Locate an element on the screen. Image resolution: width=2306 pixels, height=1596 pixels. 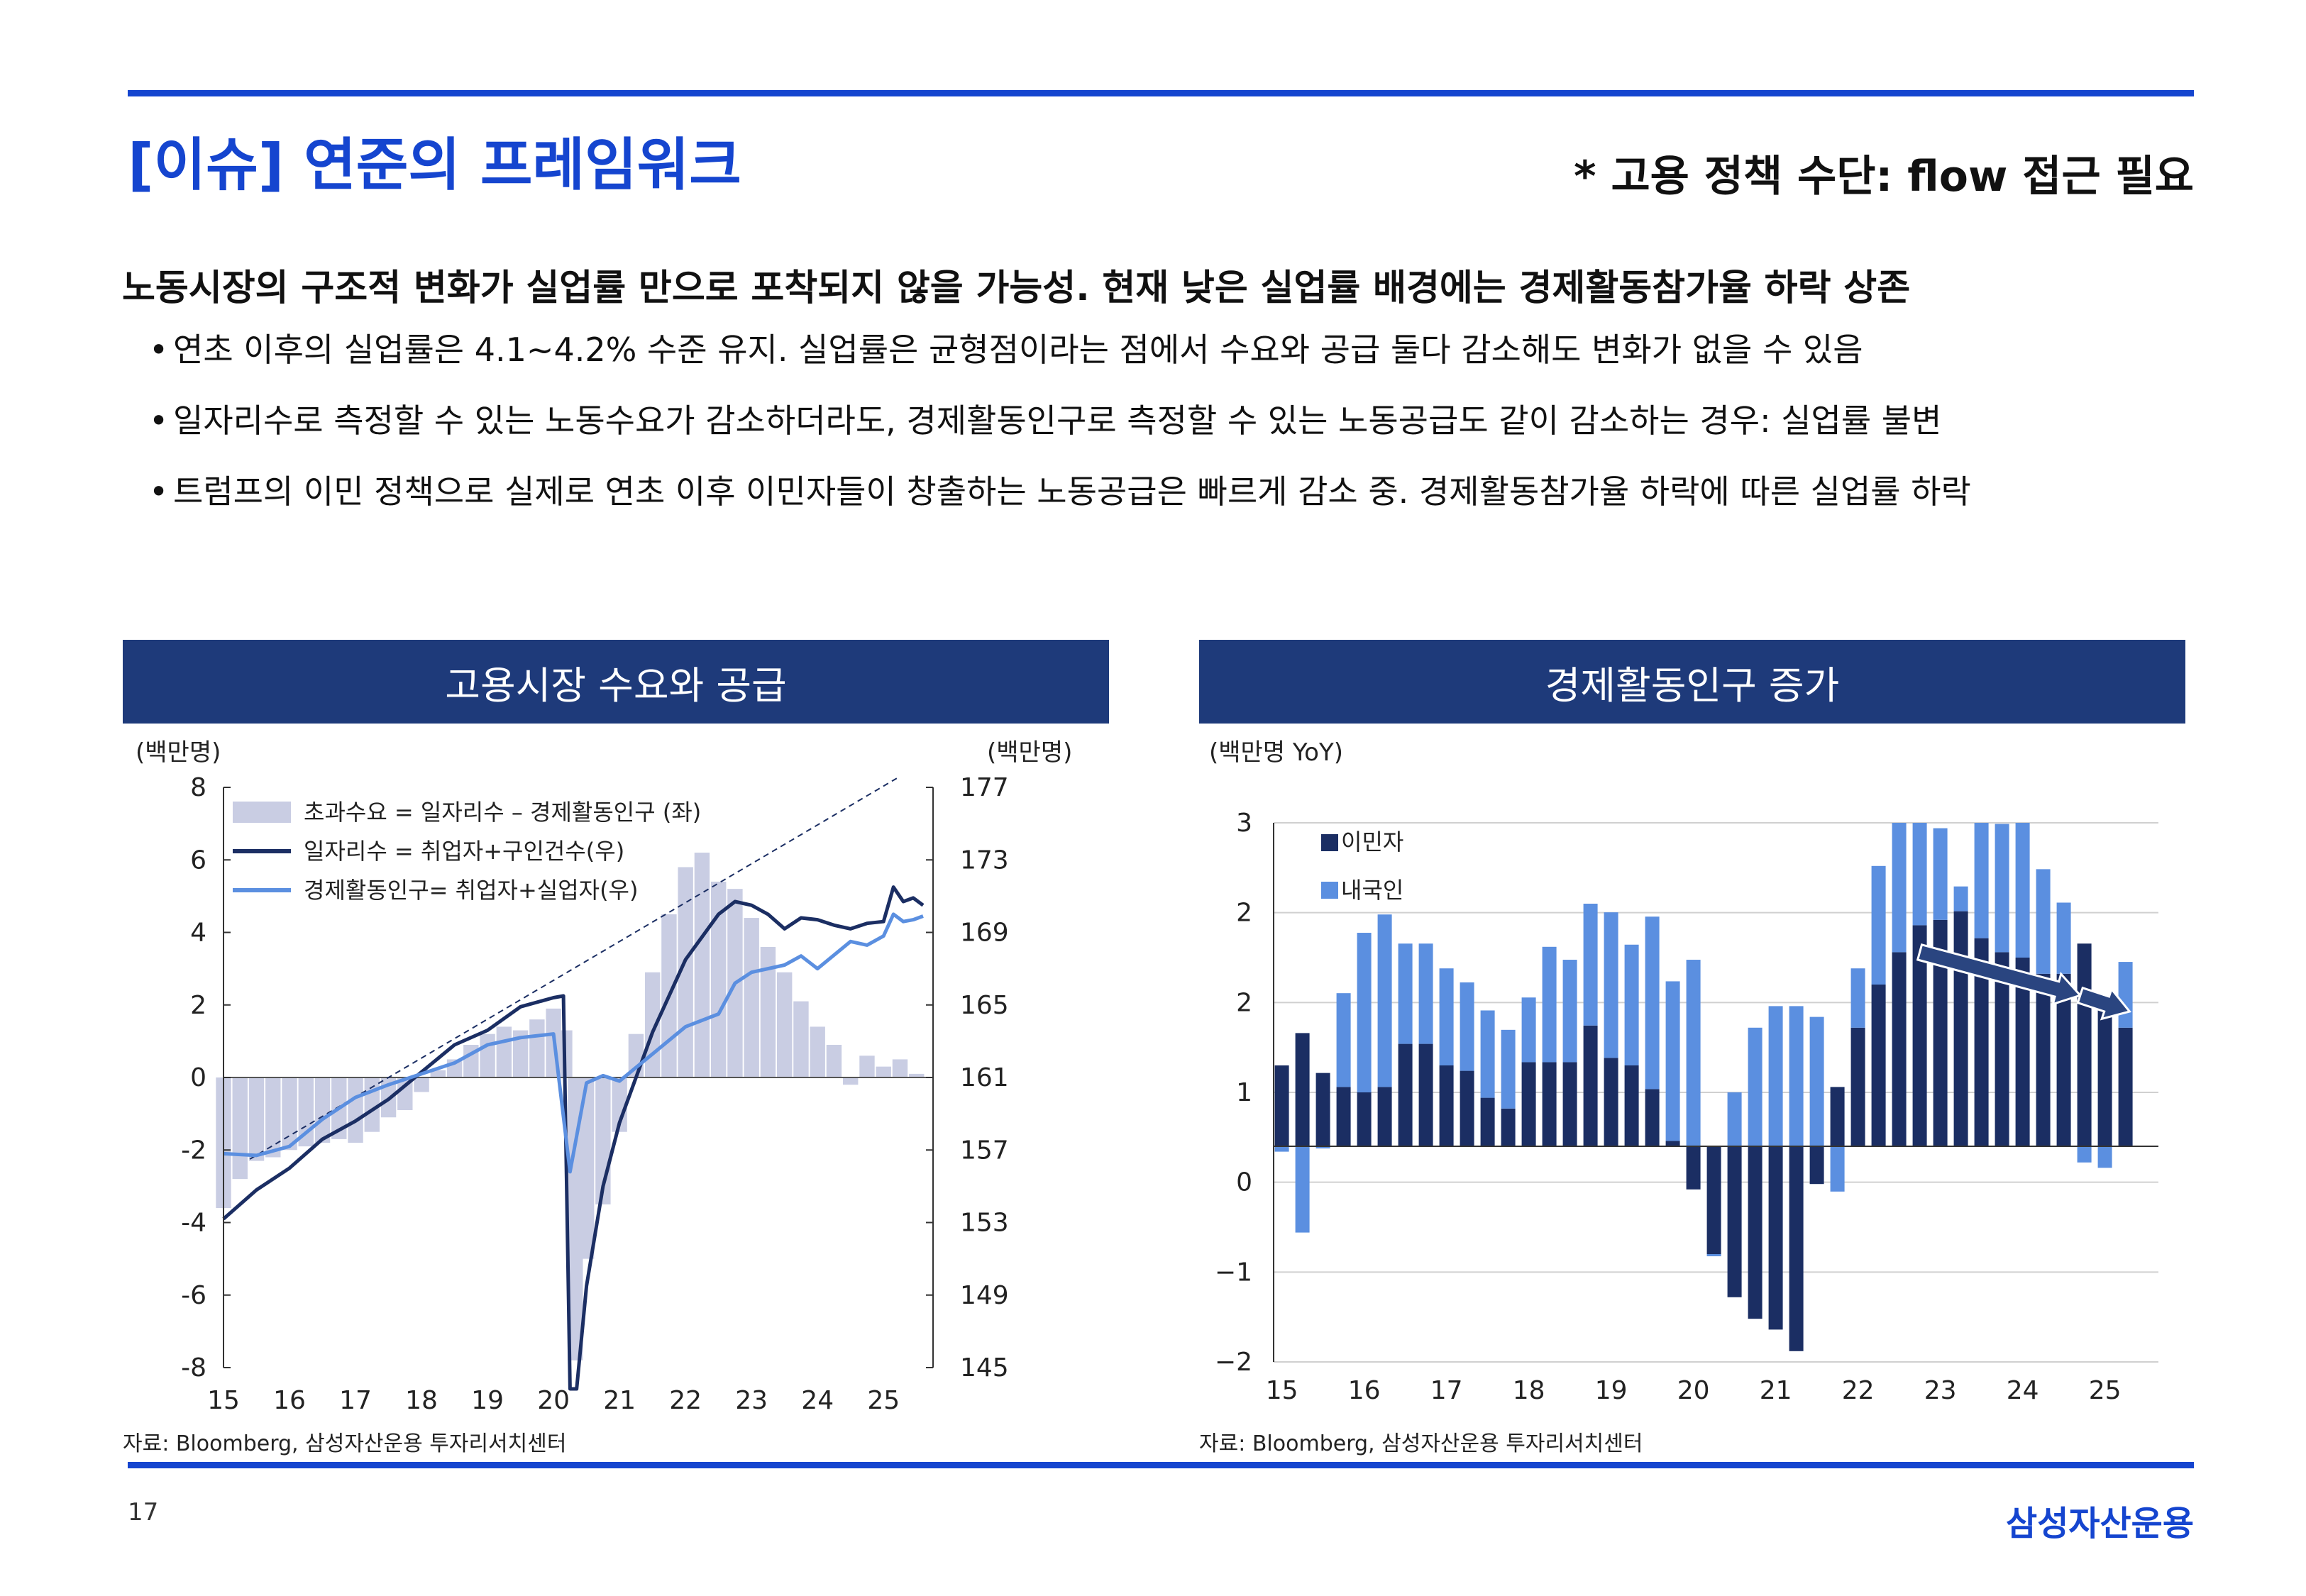
right-axis-unit: (백만명) is located at coordinates (1029, 753).